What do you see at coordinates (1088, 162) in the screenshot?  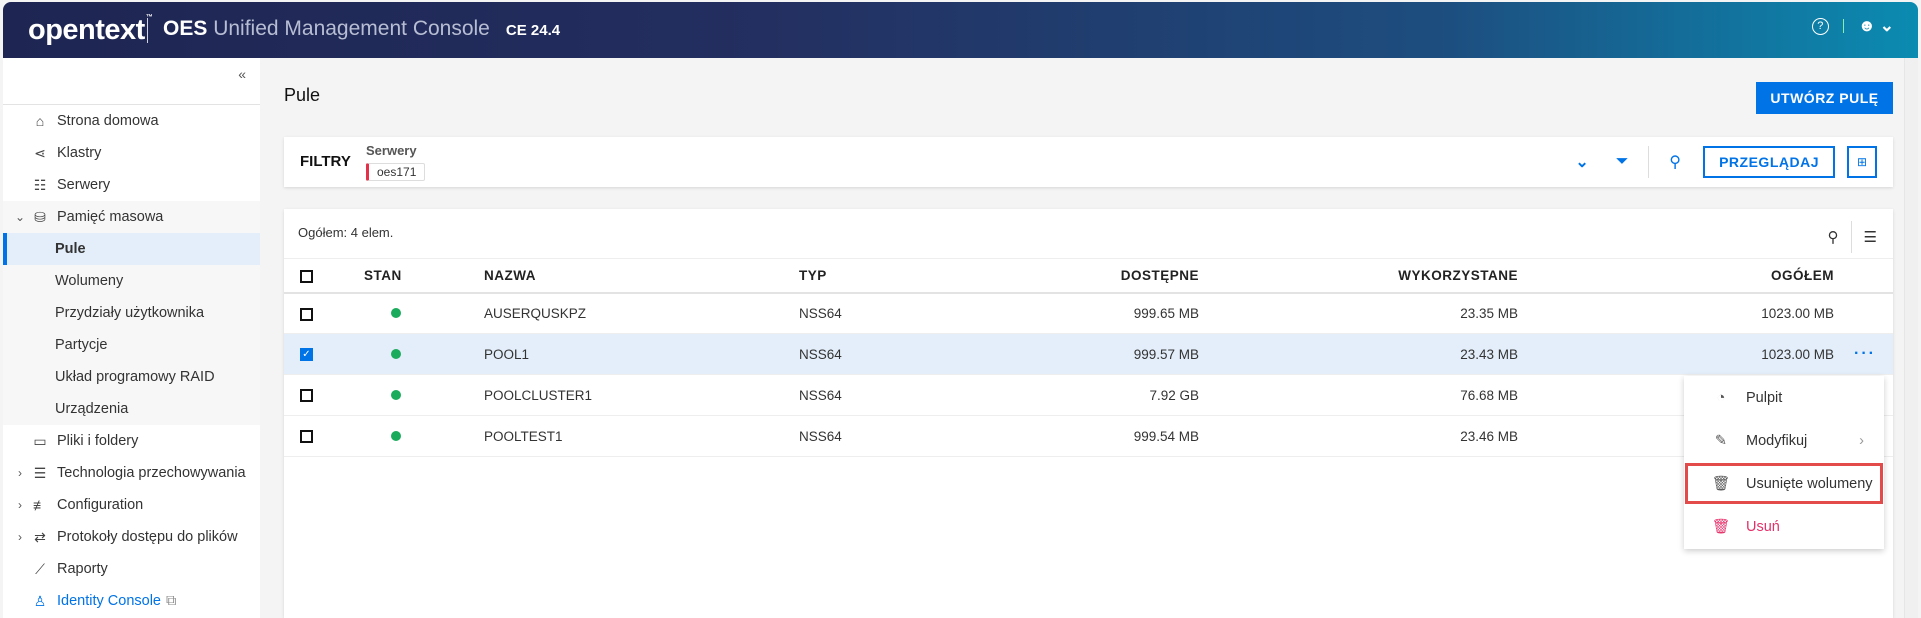 I see `filter-bar: FILTRY Serwery oes171 ⌄ ⏷ ⚲ PRZEGLĄDAJ ⊞` at bounding box center [1088, 162].